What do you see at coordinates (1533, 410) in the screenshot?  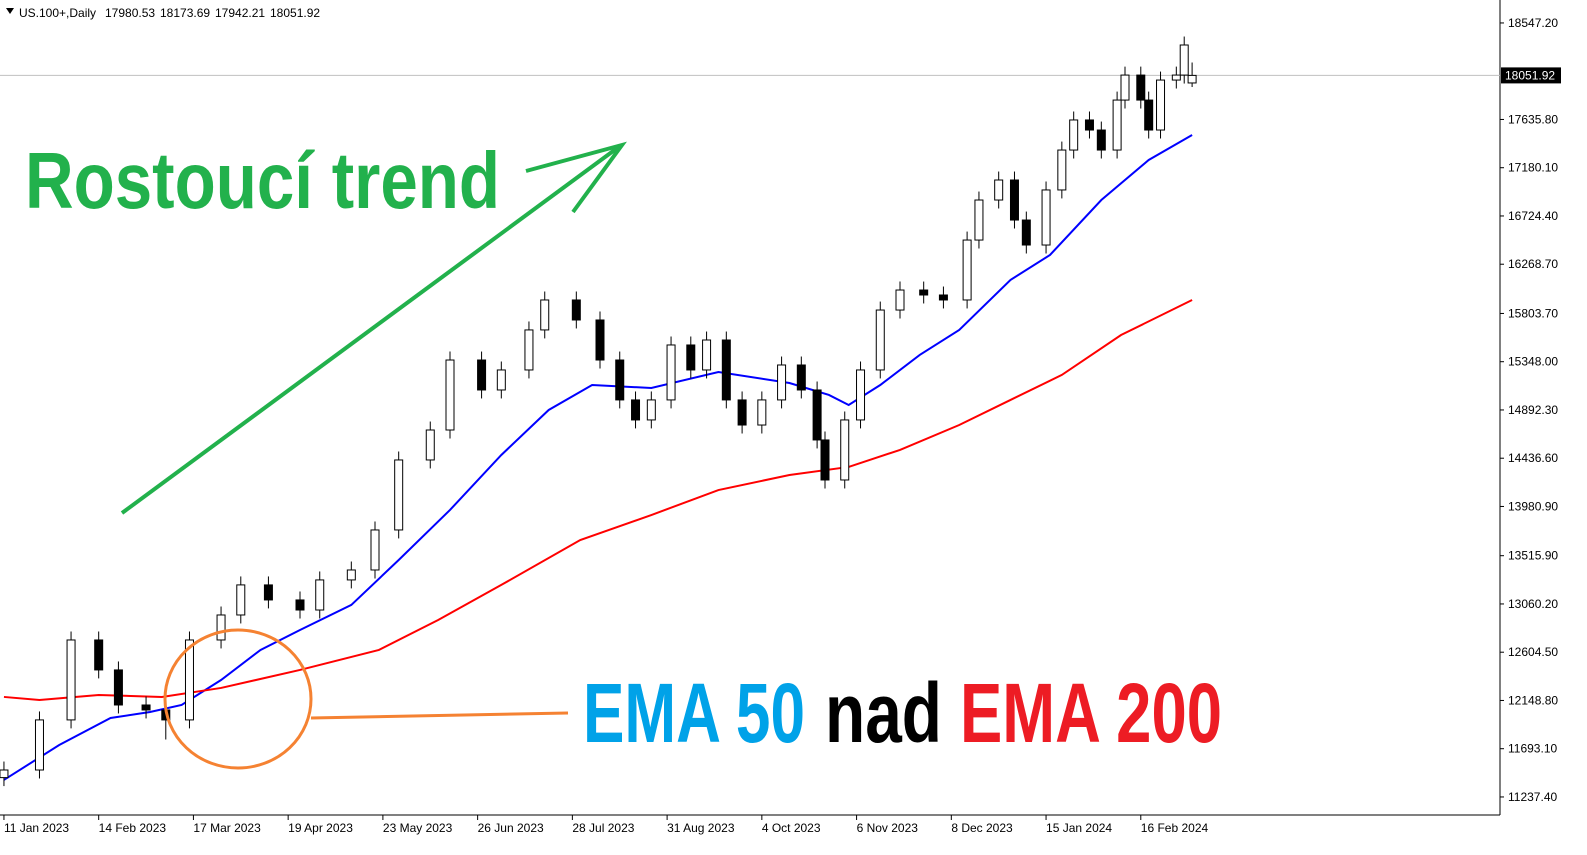 I see `y-tick-label: 14892.30` at bounding box center [1533, 410].